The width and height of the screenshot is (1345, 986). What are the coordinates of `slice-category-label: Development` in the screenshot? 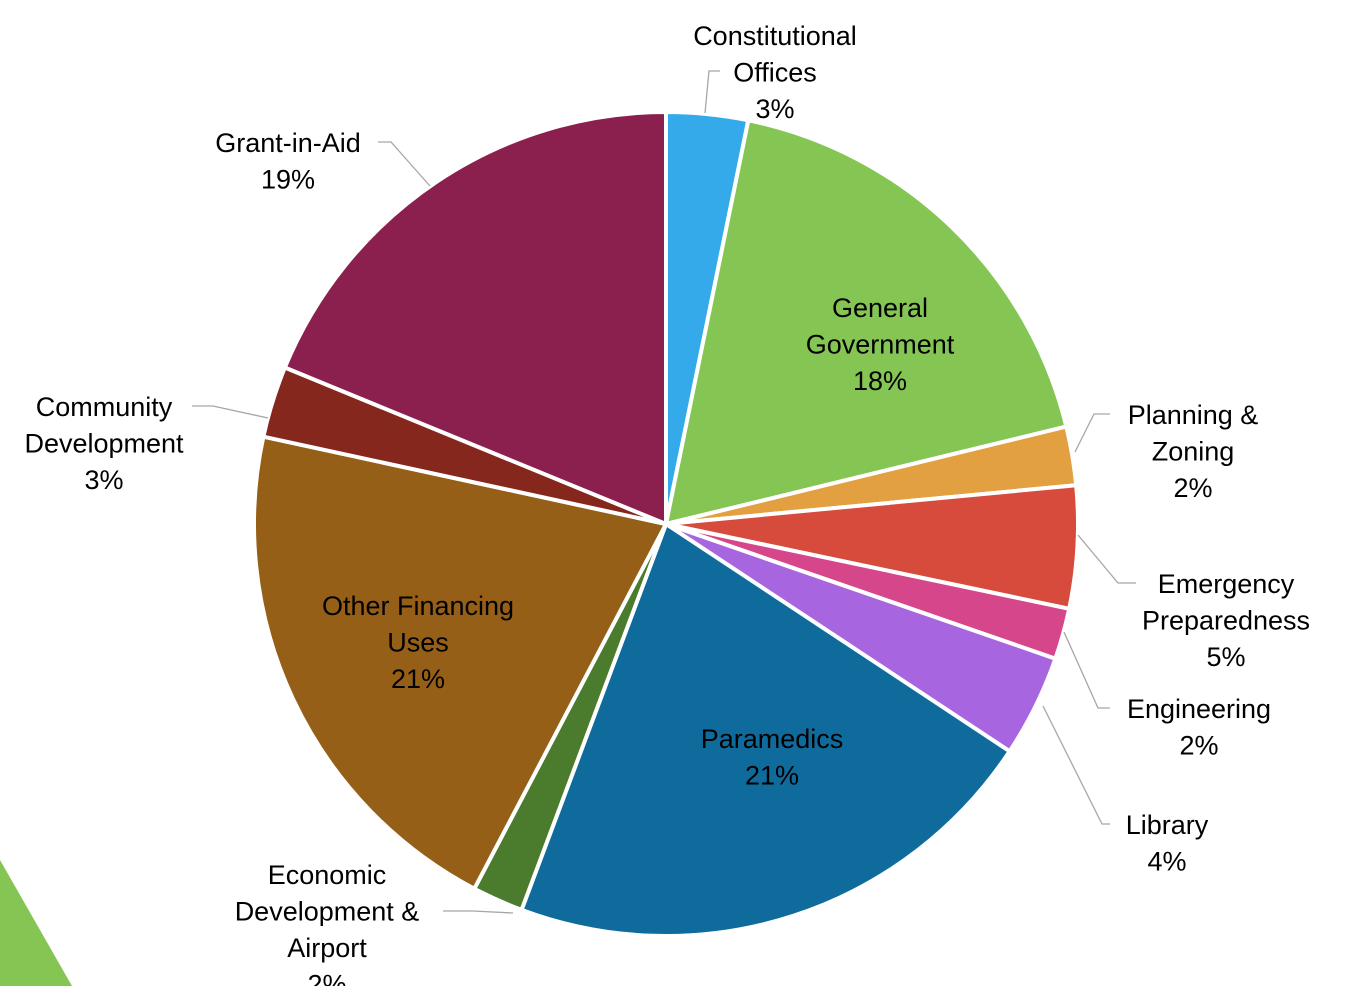 It's located at (104, 444).